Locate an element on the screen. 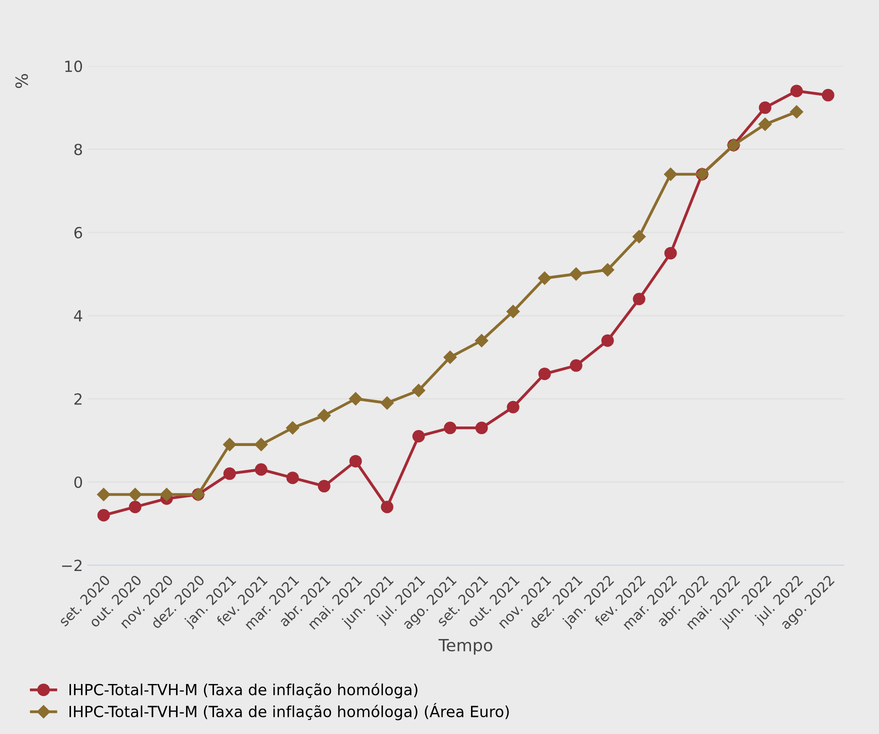 Image resolution: width=879 pixels, height=734 pixels. x-axis-title: Tempo is located at coordinates (465, 647).